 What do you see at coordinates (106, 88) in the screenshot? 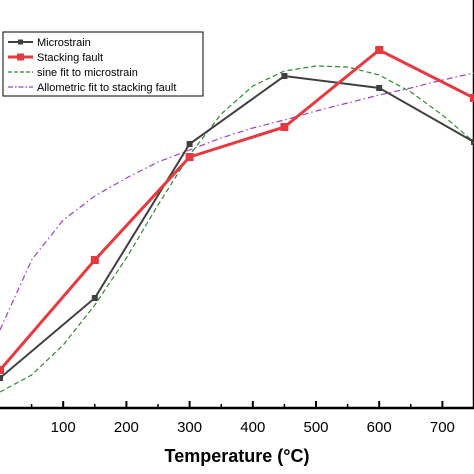
I see `legend-label-allometric-fit-to-stacking-fault: Allometric fit to stacking fault` at bounding box center [106, 88].